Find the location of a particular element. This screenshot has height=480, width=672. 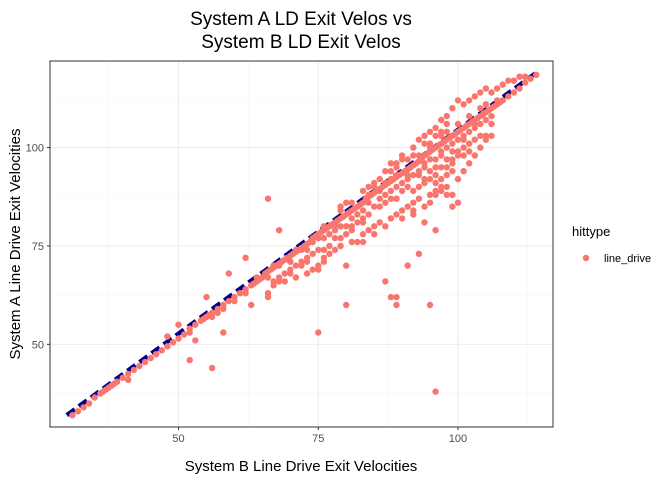

legend: hittype line_drive is located at coordinates (611, 244).